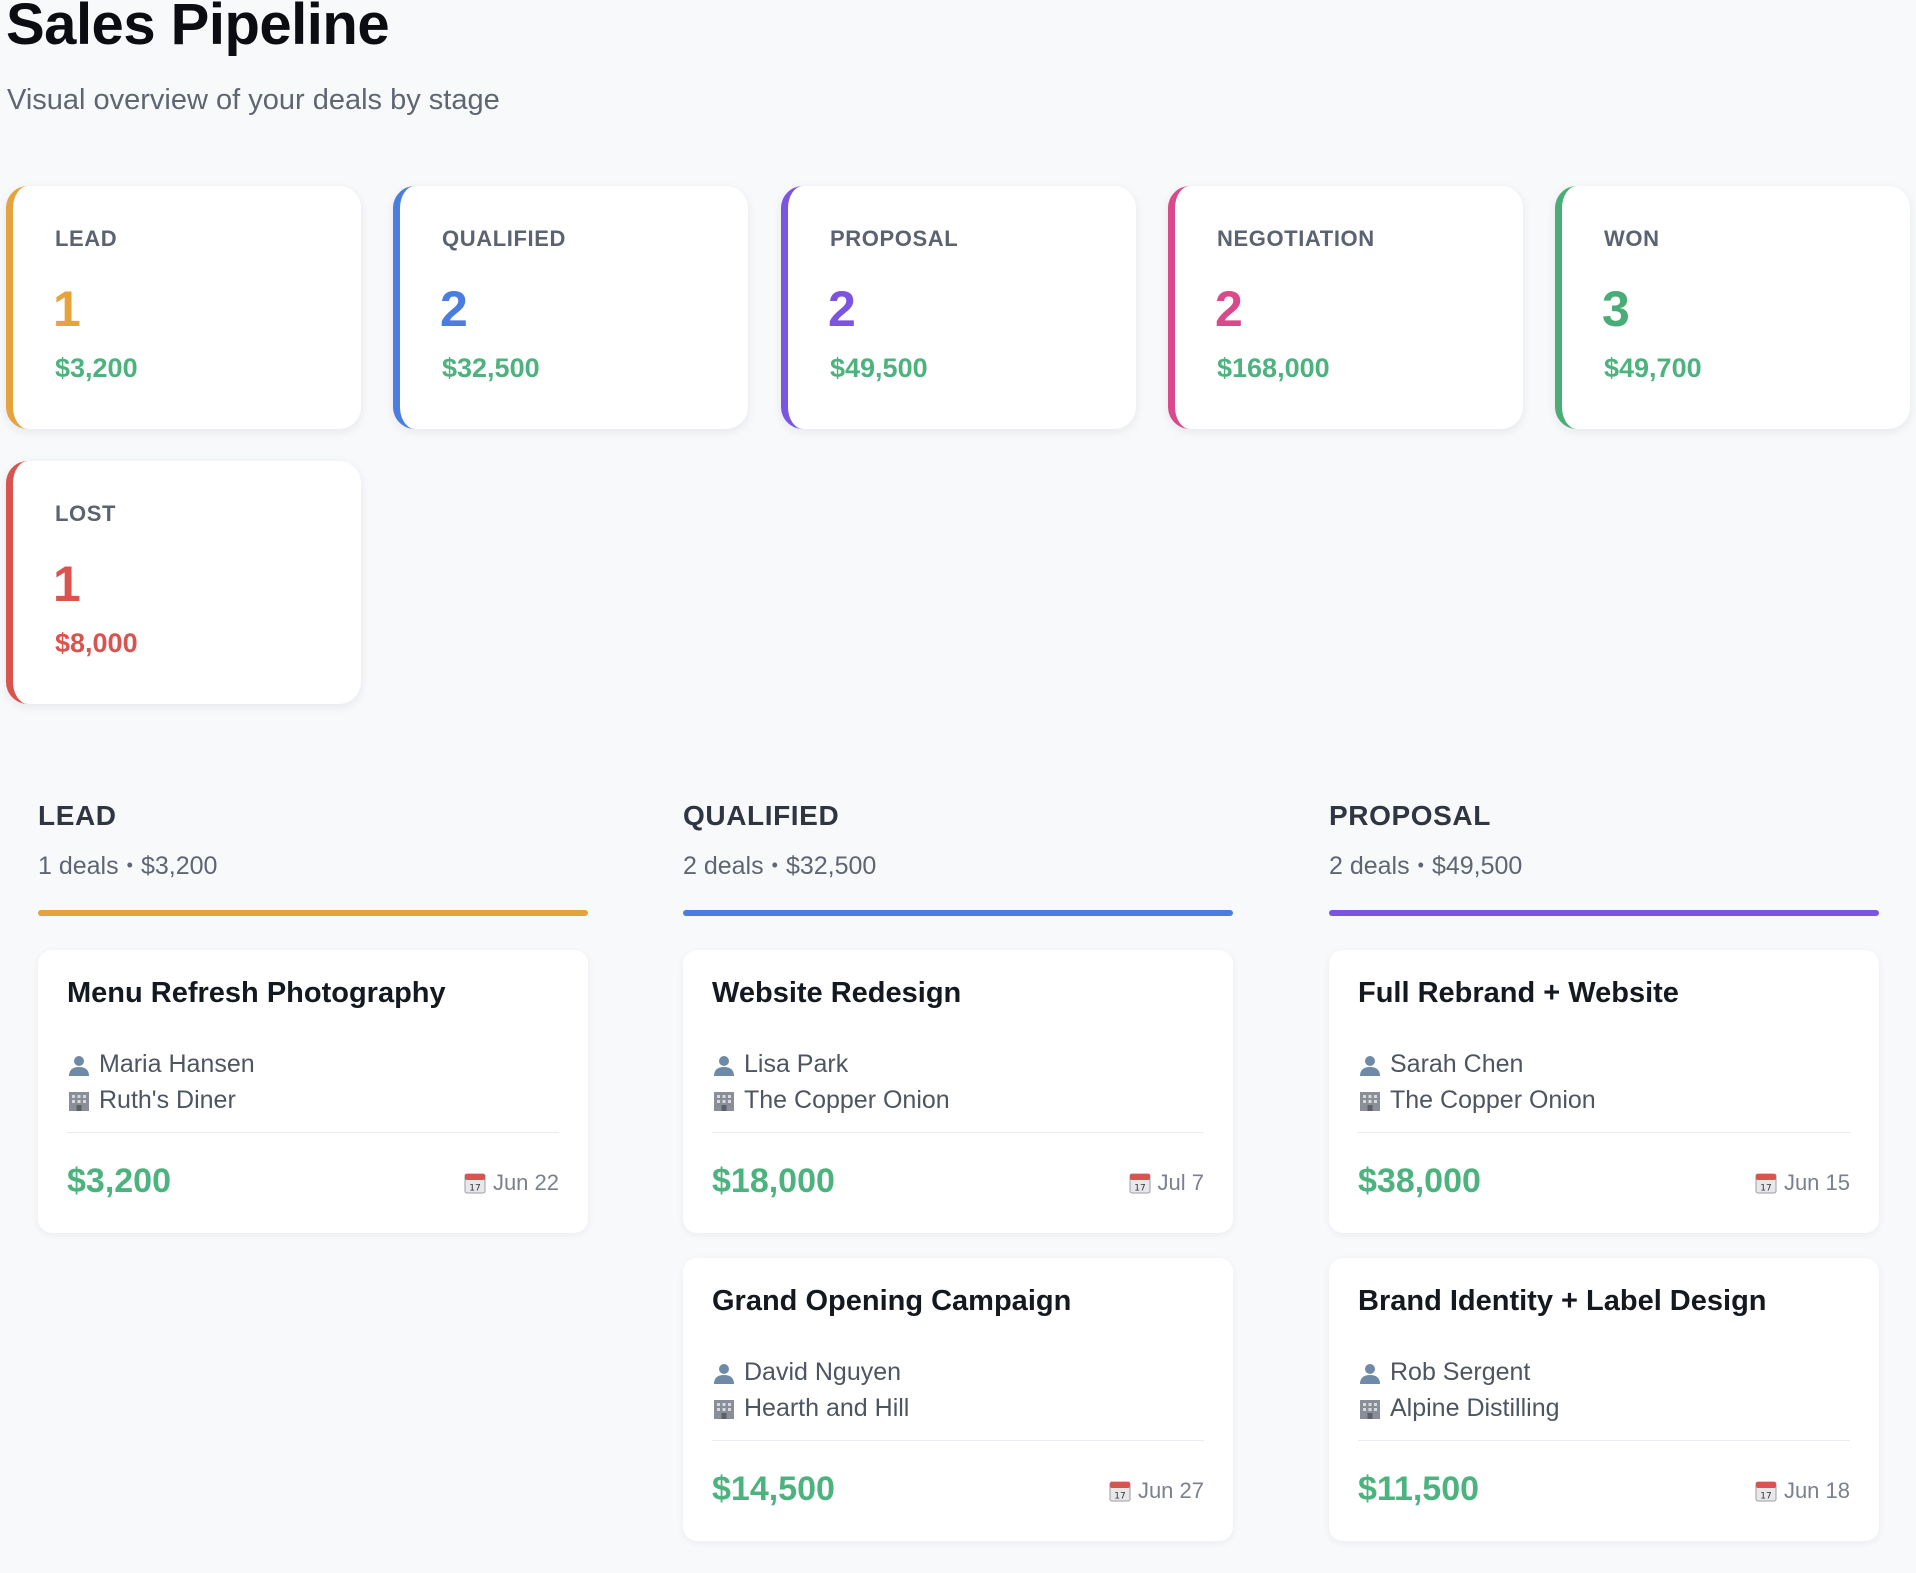 Image resolution: width=1916 pixels, height=1573 pixels. I want to click on page-title: Sales Pipeline, so click(198, 28).